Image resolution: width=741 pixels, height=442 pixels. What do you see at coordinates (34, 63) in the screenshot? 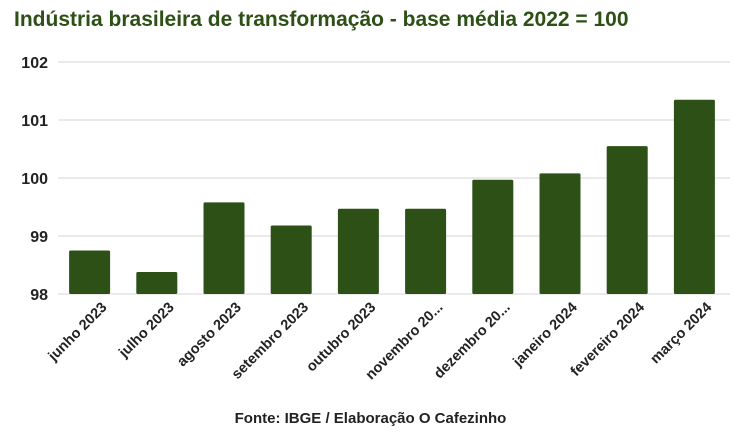
I see `y-tick-label: 102` at bounding box center [34, 63].